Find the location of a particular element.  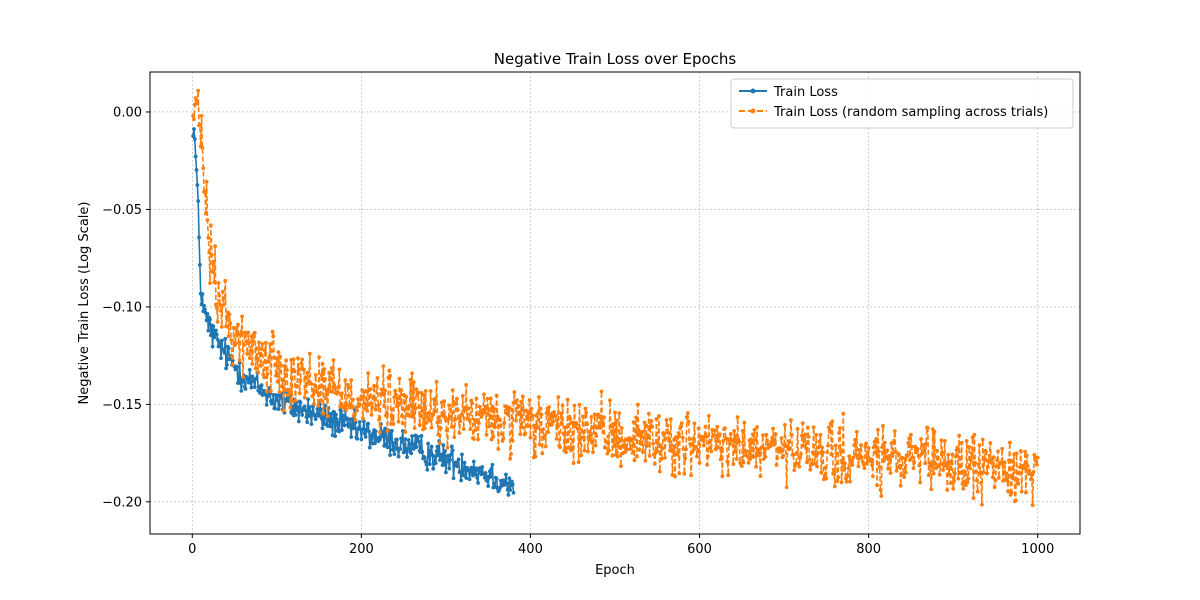

legend-label-train-loss: Train Loss is located at coordinates (805, 92).